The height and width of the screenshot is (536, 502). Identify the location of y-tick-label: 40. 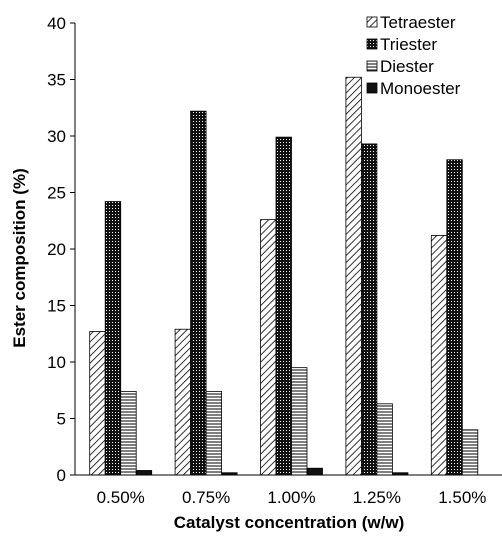
(56, 23).